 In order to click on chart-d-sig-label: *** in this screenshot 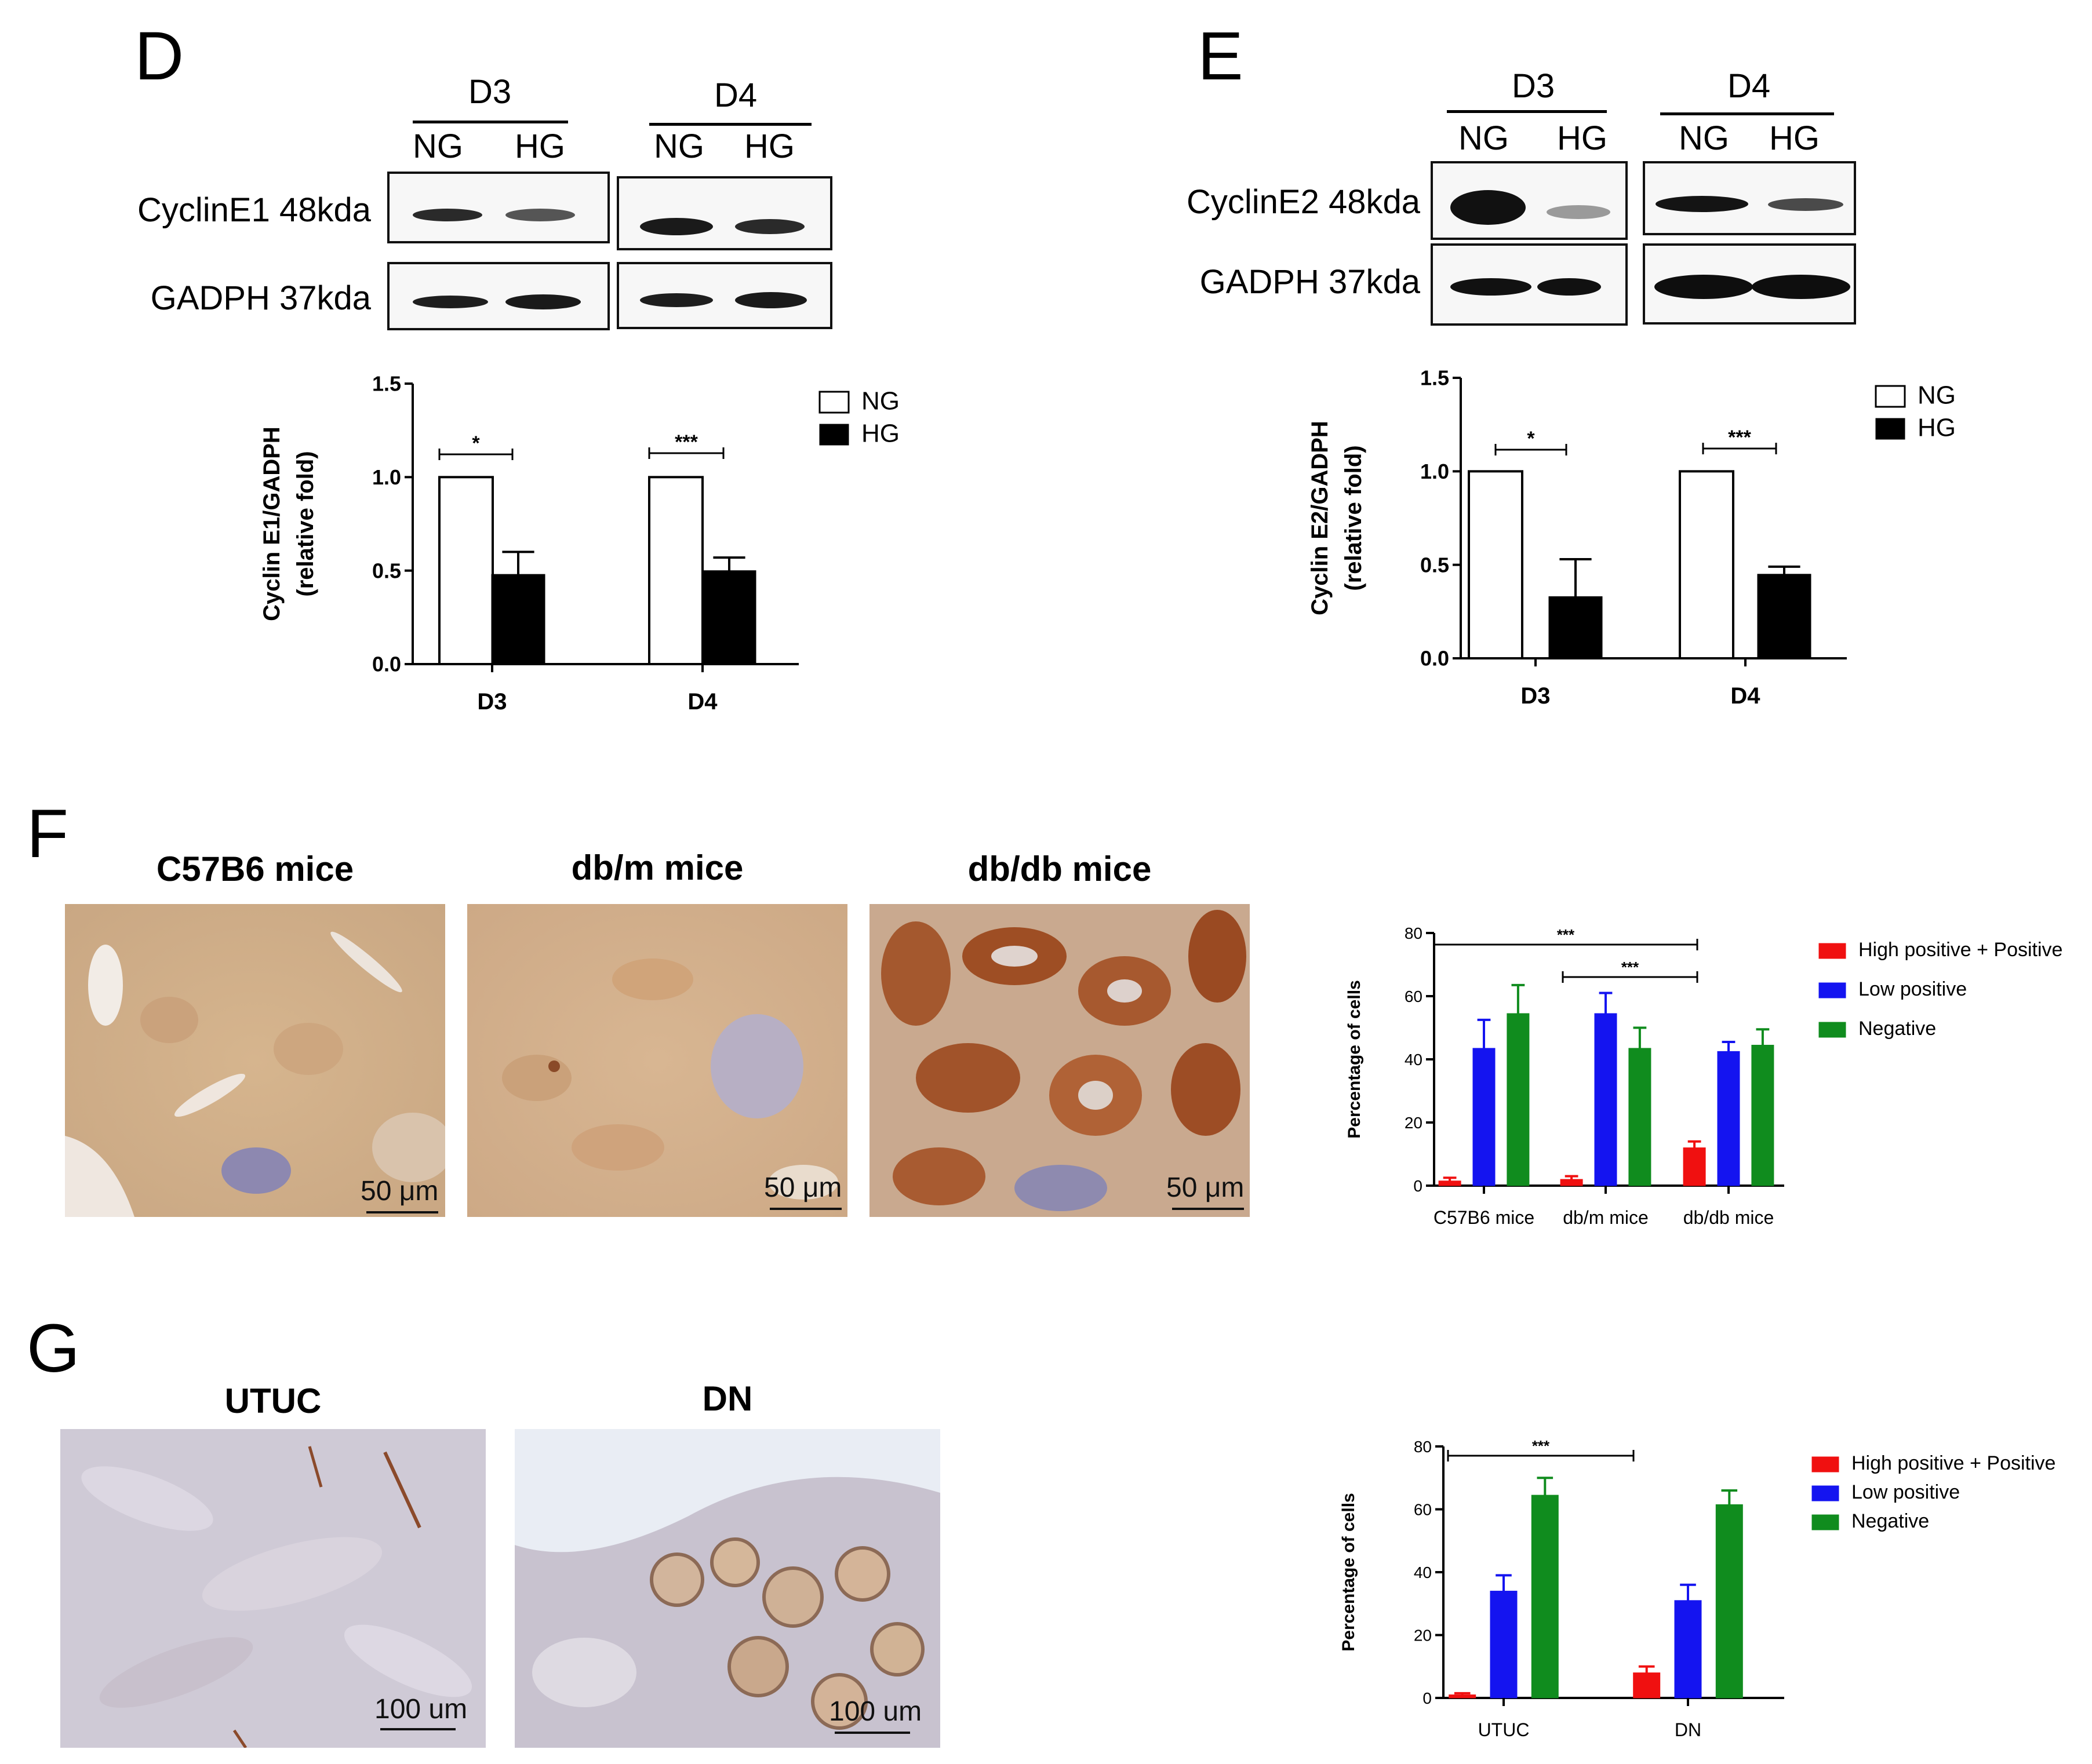, I will do `click(686, 442)`.